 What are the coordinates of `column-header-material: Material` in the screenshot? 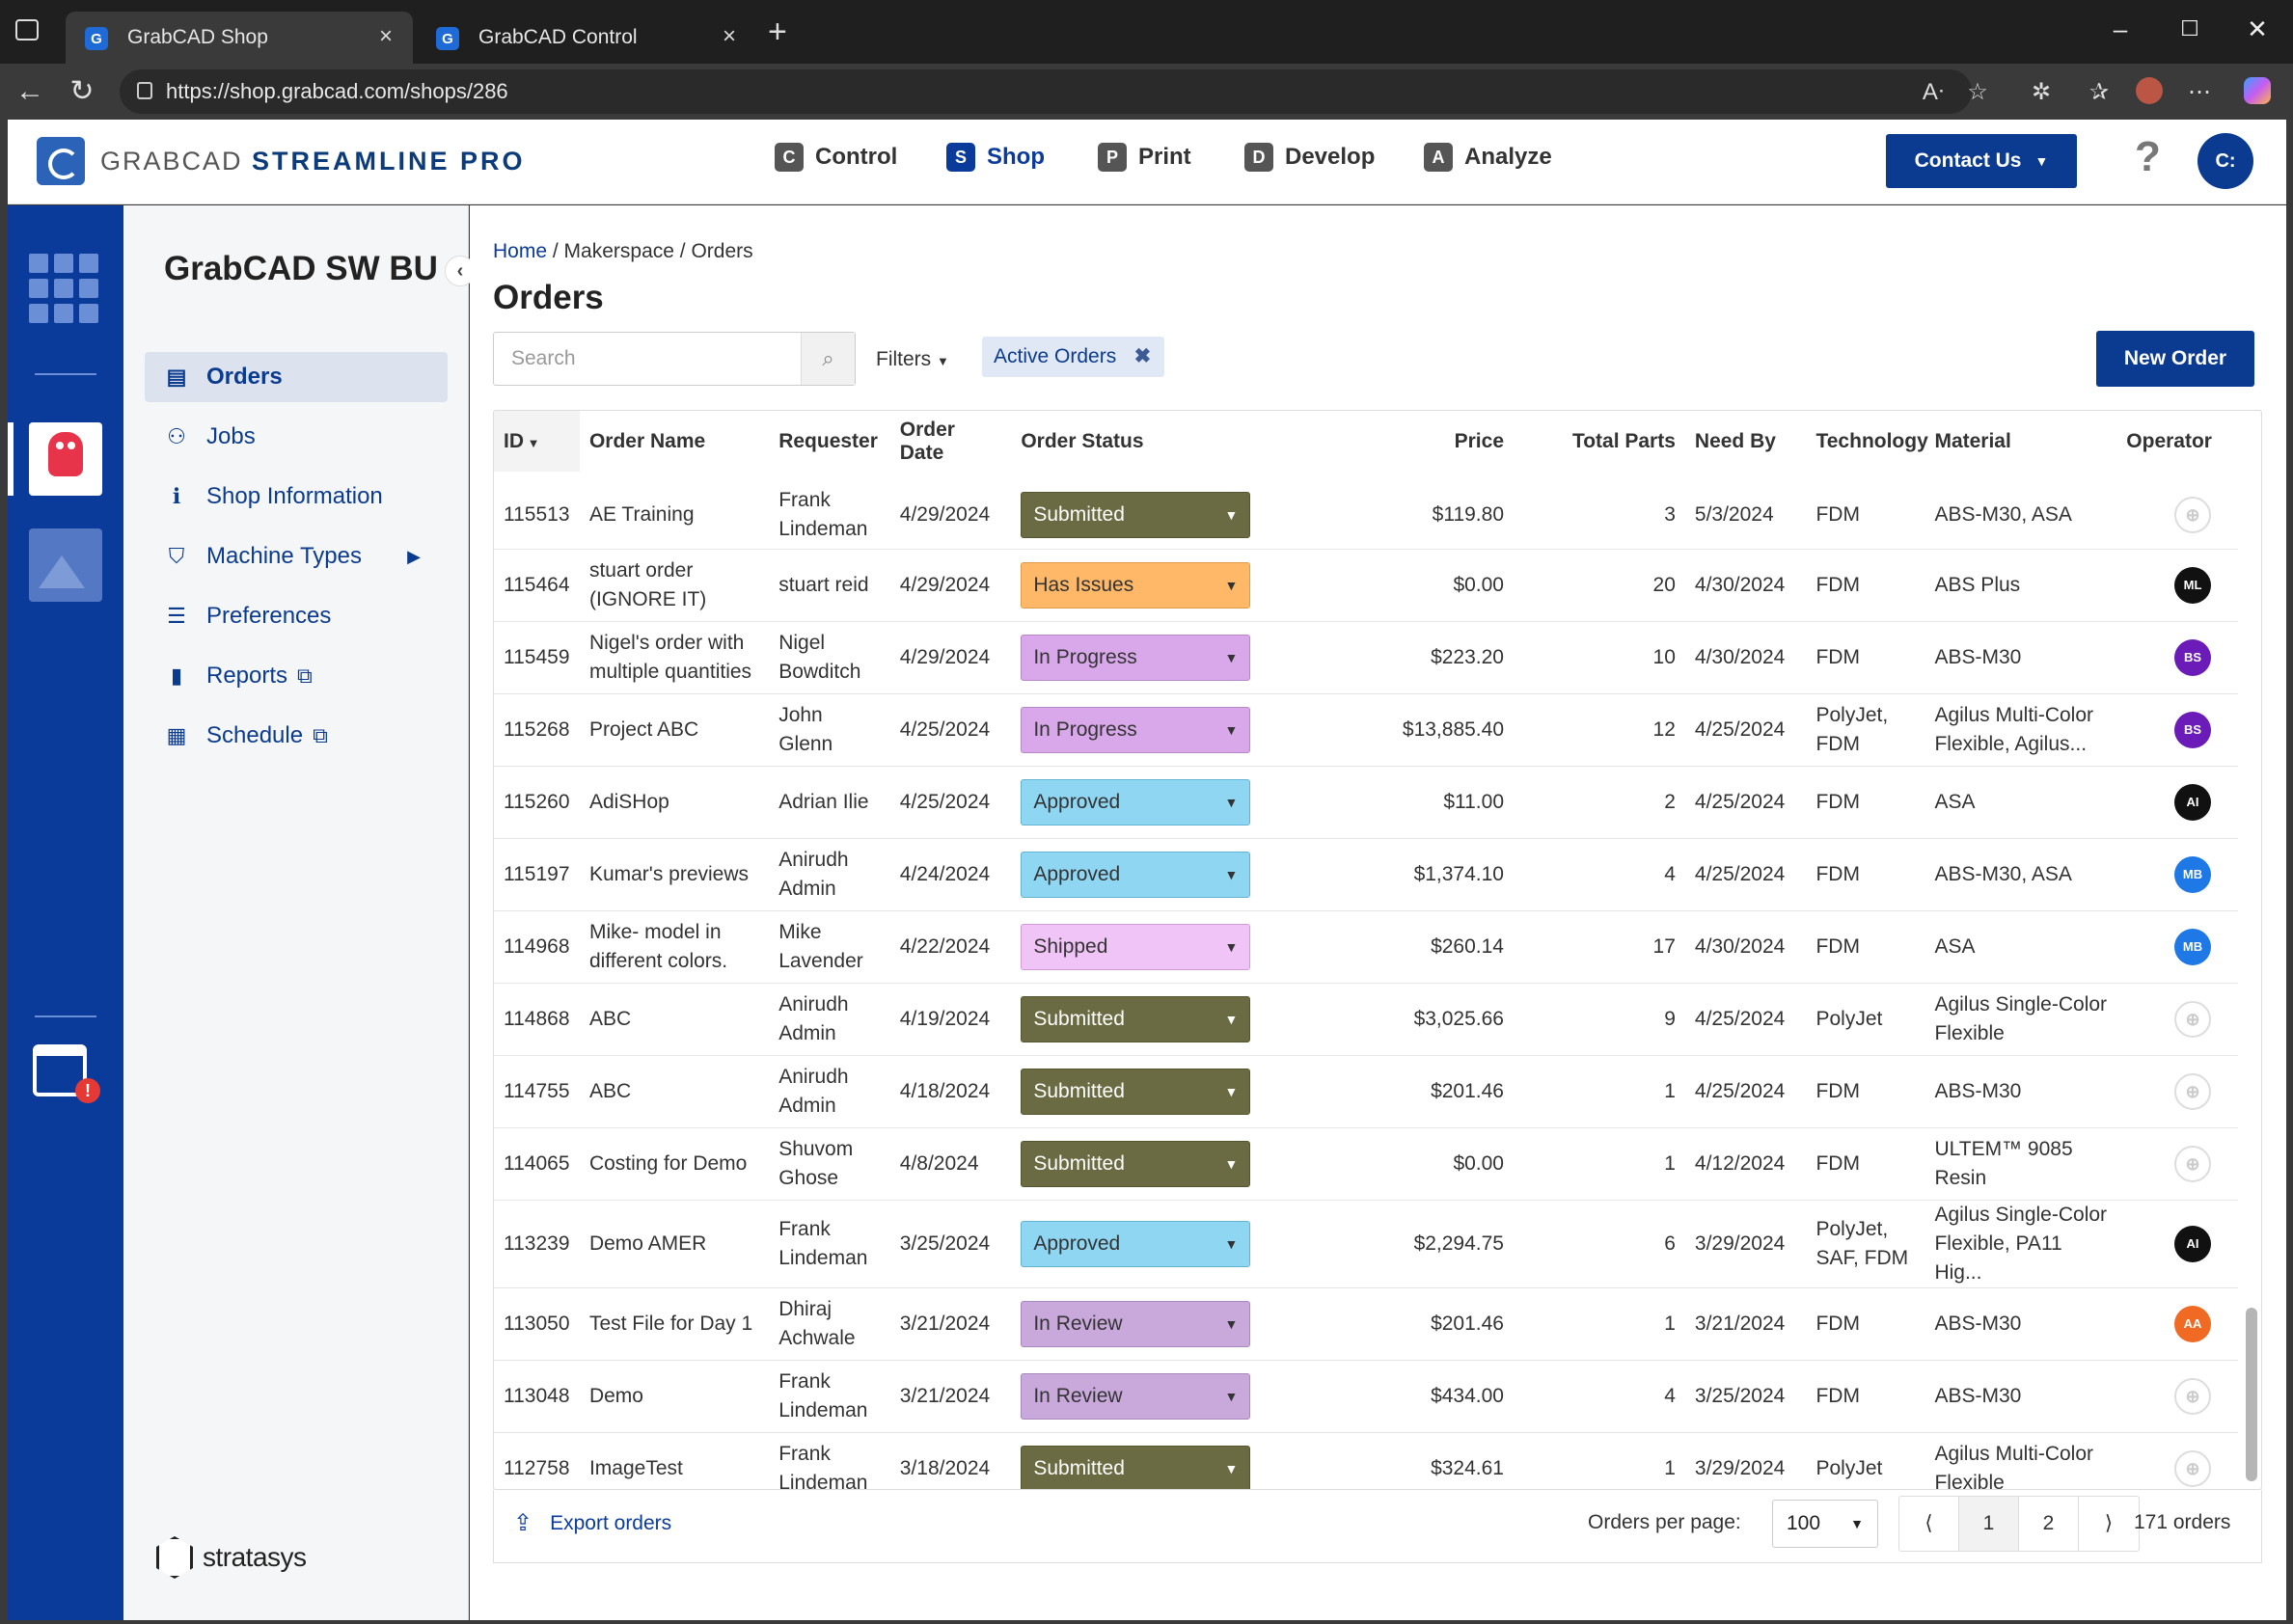 It's located at (2020, 444).